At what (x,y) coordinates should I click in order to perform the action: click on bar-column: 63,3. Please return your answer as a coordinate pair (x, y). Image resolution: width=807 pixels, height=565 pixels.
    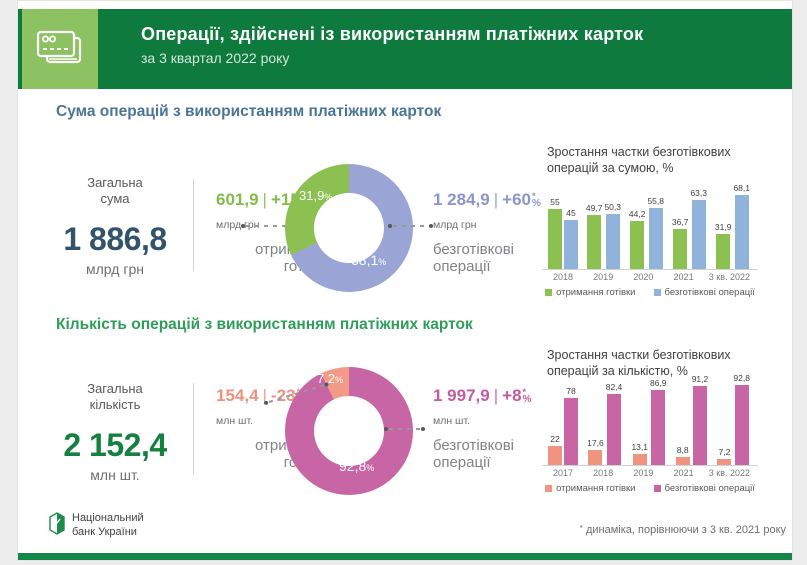
    Looking at the image, I should click on (698, 228).